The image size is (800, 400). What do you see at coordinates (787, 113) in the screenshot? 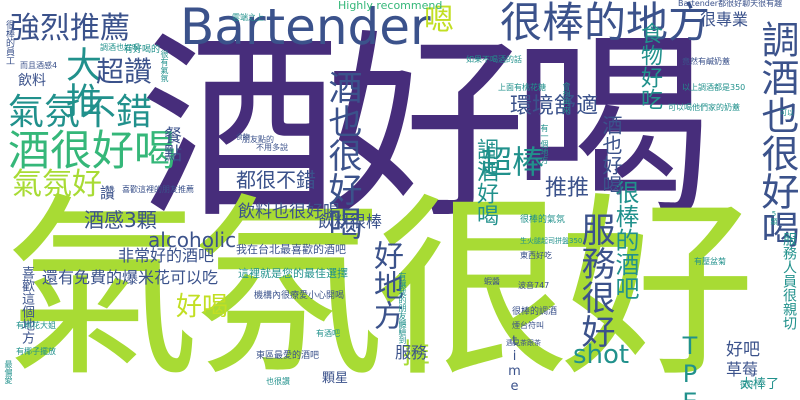
I see `word: 可以` at bounding box center [787, 113].